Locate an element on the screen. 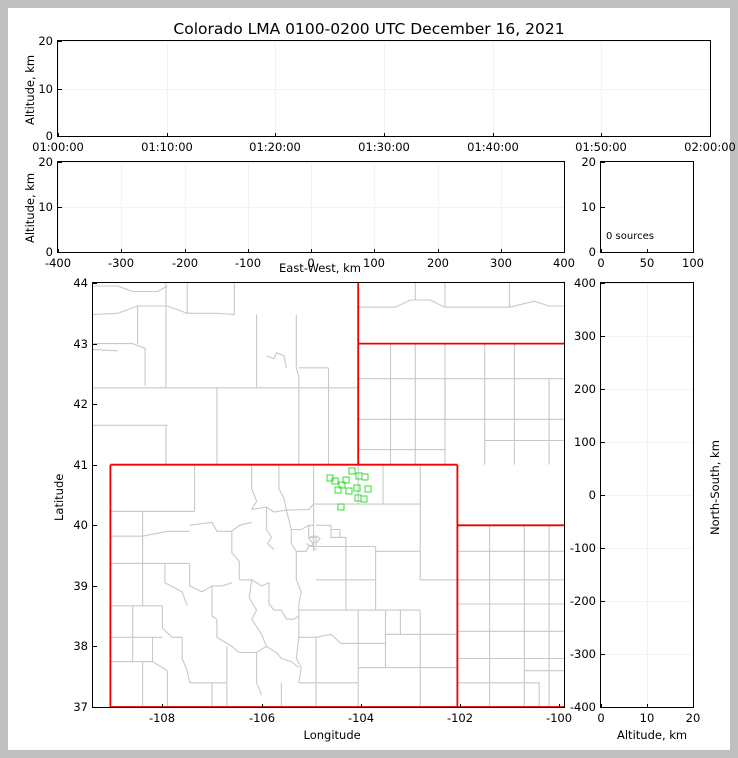 The height and width of the screenshot is (758, 738). panel-altitude-northsouth is located at coordinates (647, 495).